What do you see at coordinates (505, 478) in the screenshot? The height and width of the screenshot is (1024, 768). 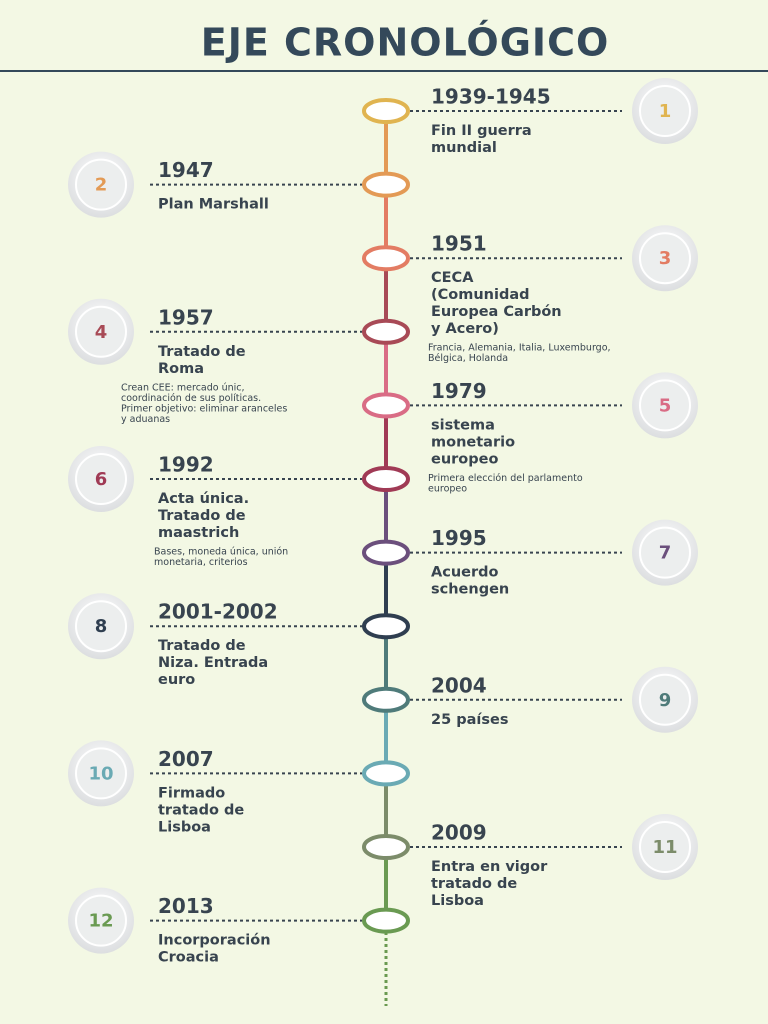 I see `event-note: Primera elección del parlamento` at bounding box center [505, 478].